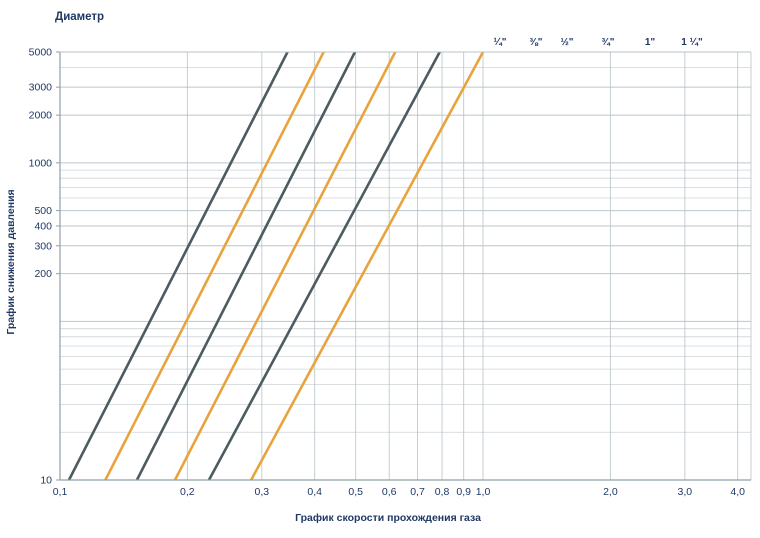 The image size is (760, 538). I want to click on x-axis-title: График скорости прохождения газа, so click(388, 518).